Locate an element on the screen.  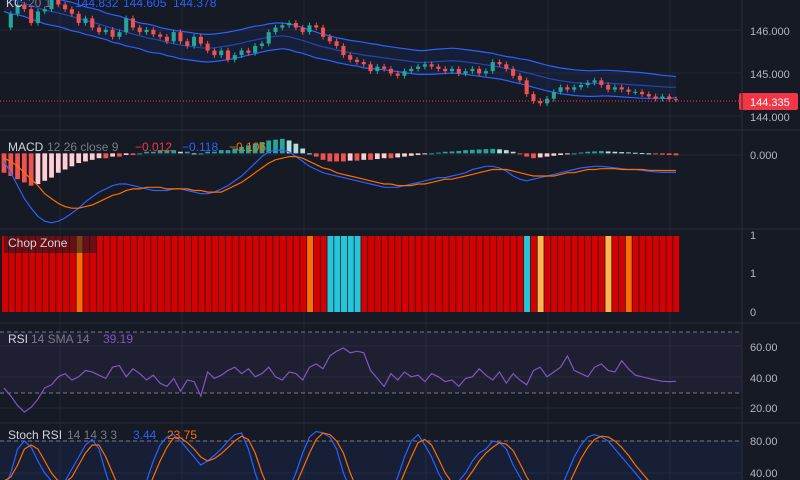
kc-tick-145: 145.000 is located at coordinates (770, 75).